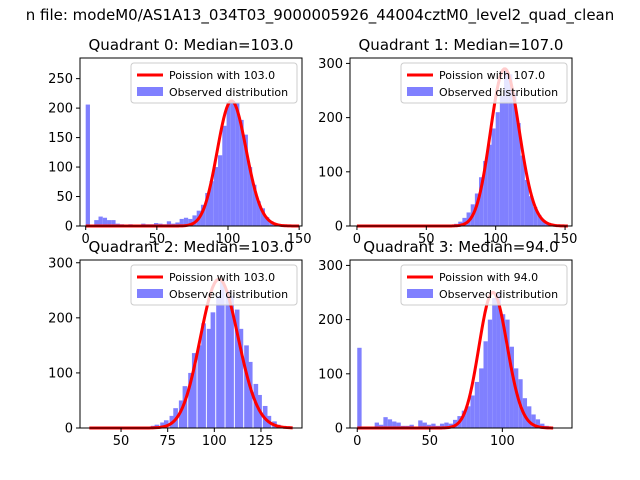 This screenshot has width=640, height=480. What do you see at coordinates (60, 79) in the screenshot?
I see `y-tick-label: 250` at bounding box center [60, 79].